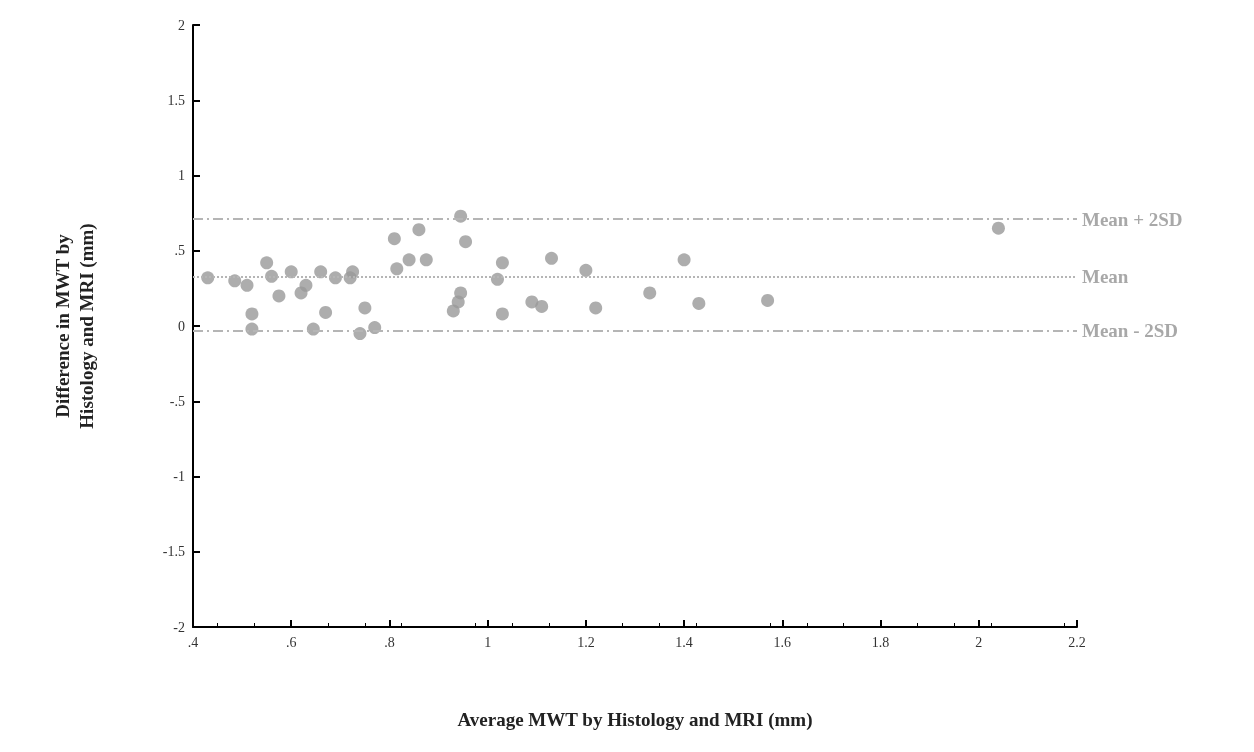  What do you see at coordinates (1132, 219) in the screenshot?
I see `ref-line-label: Mean + 2SD` at bounding box center [1132, 219].